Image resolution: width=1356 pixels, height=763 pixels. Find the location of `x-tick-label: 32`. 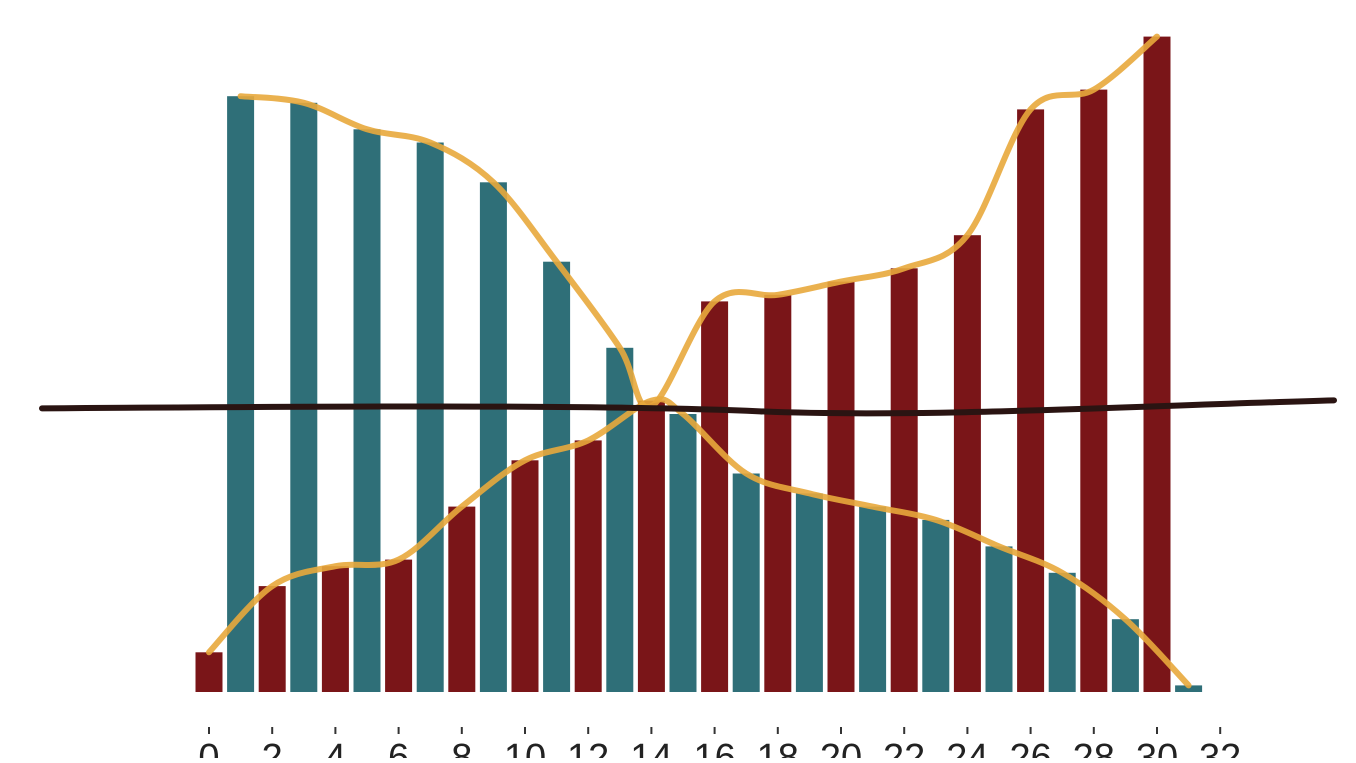

x-tick-label: 32 is located at coordinates (1220, 747).